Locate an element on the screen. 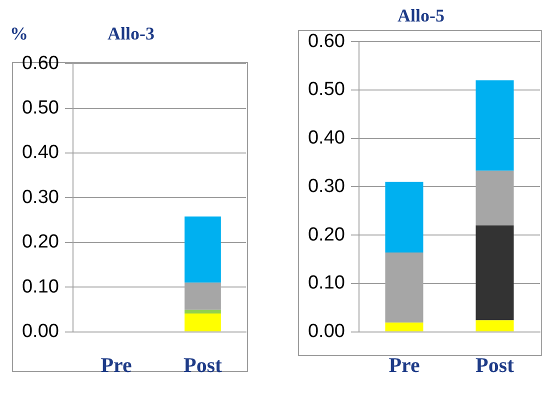 This screenshot has height=401, width=542. chart-title: Allo-5 is located at coordinates (421, 15).